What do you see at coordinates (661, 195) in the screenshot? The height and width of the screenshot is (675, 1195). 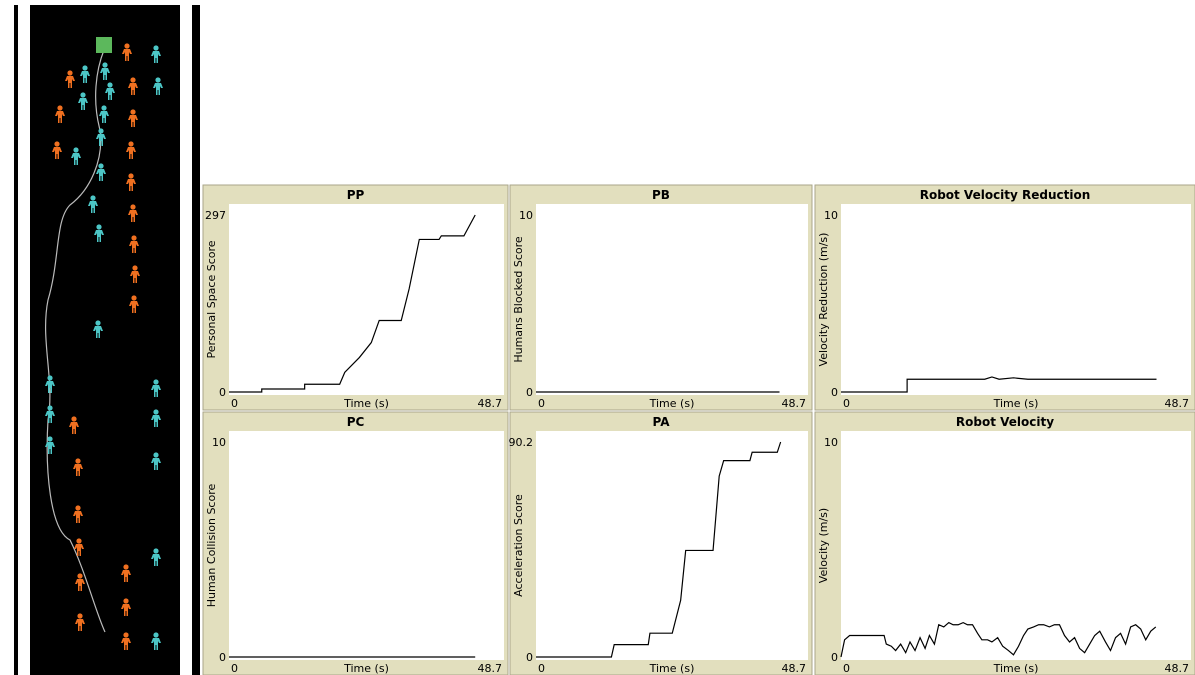 I see `plot-title: PB` at bounding box center [661, 195].